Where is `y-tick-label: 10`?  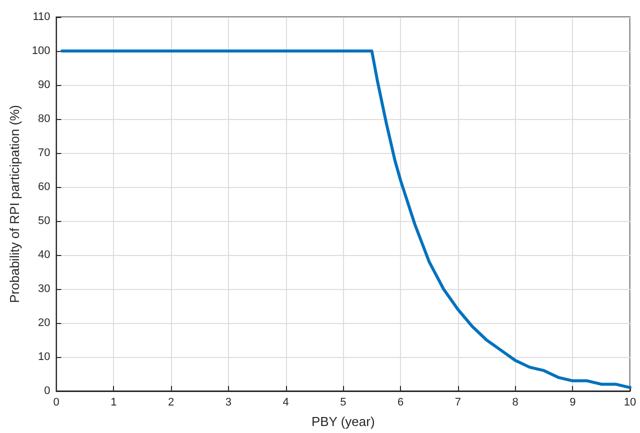
y-tick-label: 10 is located at coordinates (44, 357).